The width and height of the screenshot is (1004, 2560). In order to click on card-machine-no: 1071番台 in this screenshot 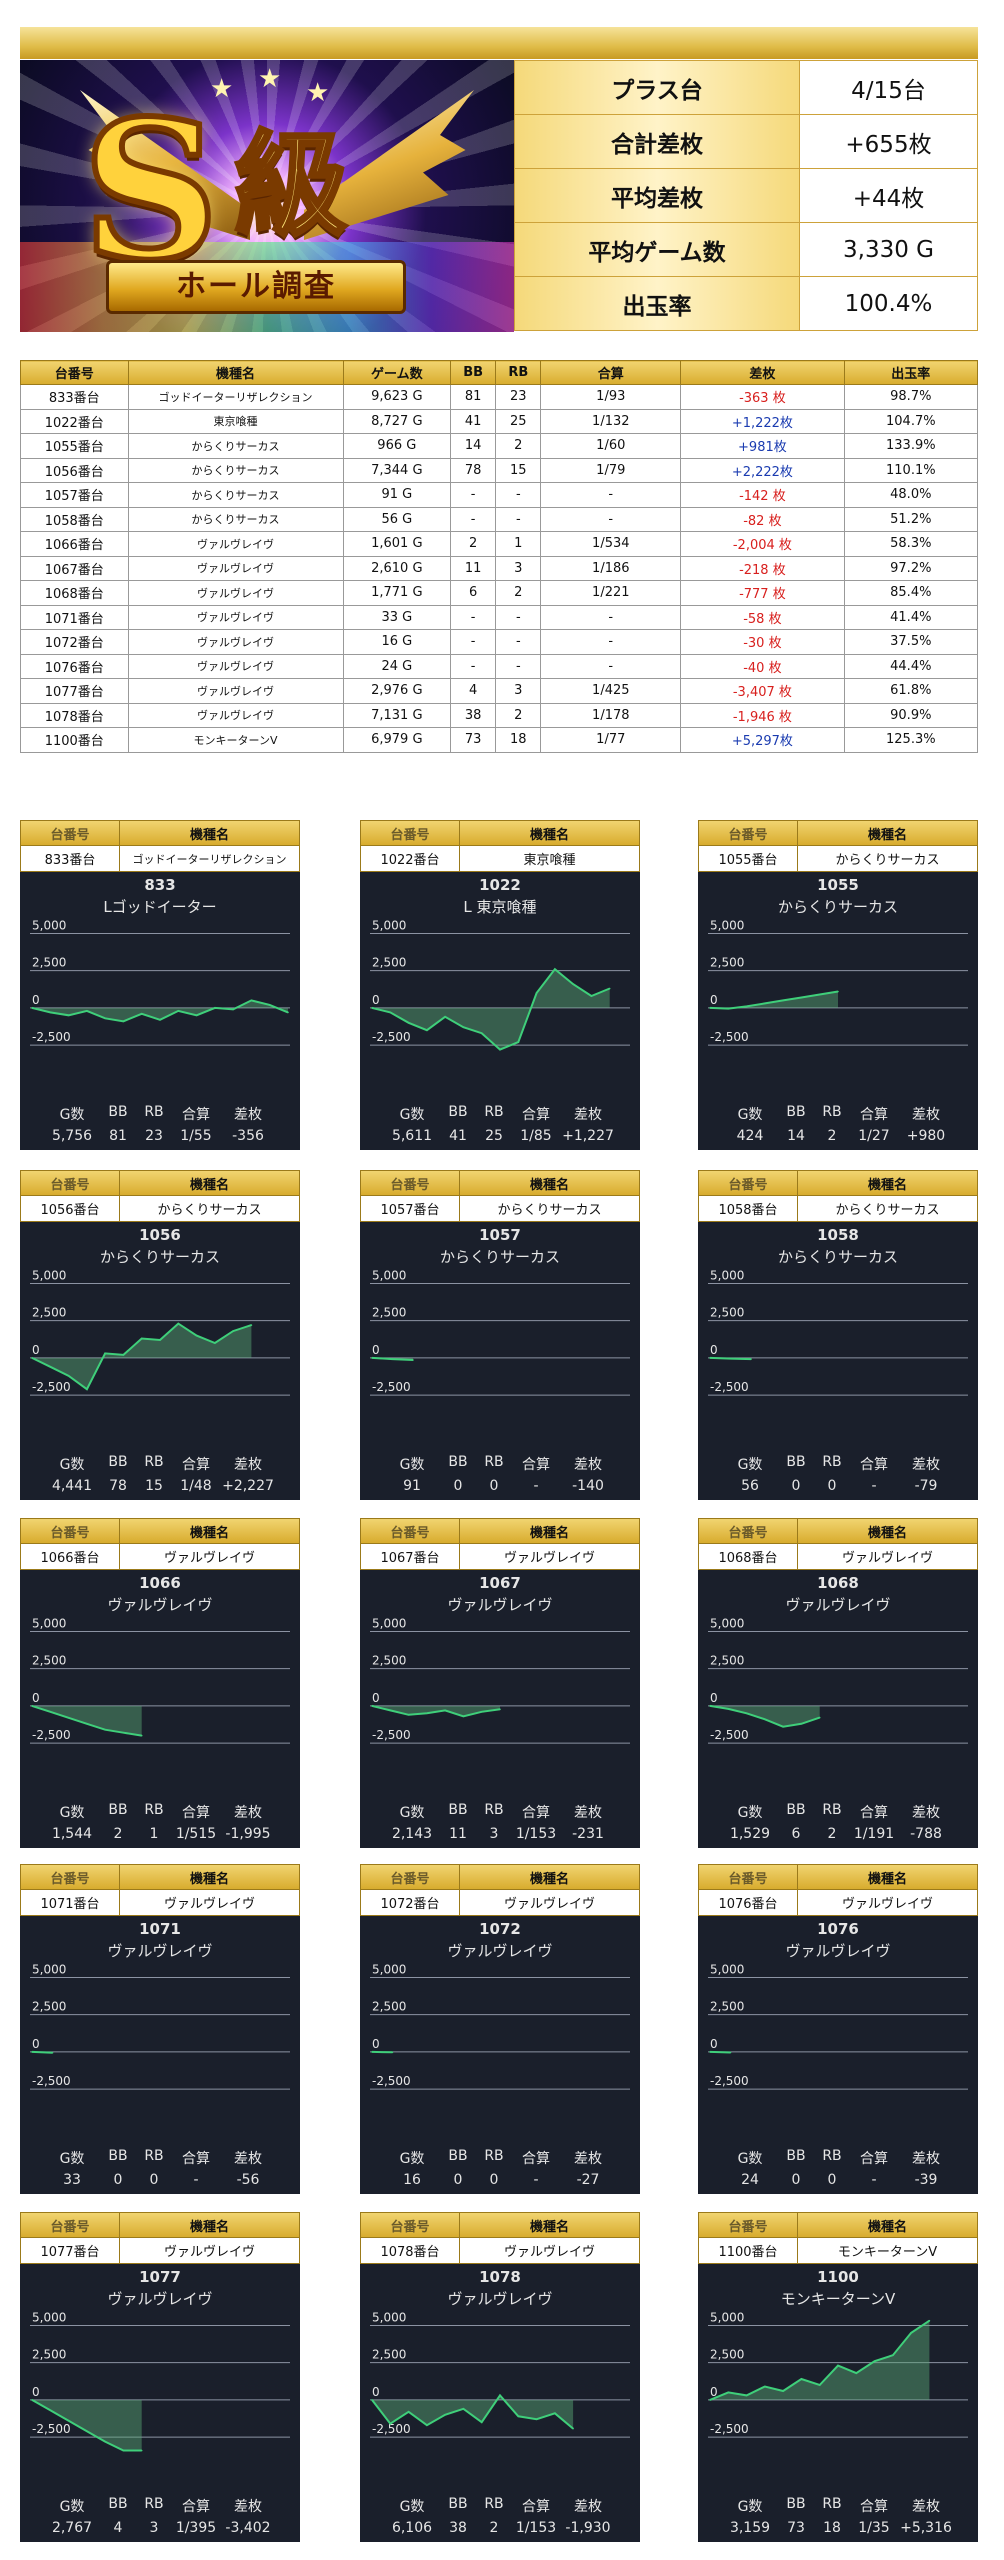, I will do `click(70, 1903)`.